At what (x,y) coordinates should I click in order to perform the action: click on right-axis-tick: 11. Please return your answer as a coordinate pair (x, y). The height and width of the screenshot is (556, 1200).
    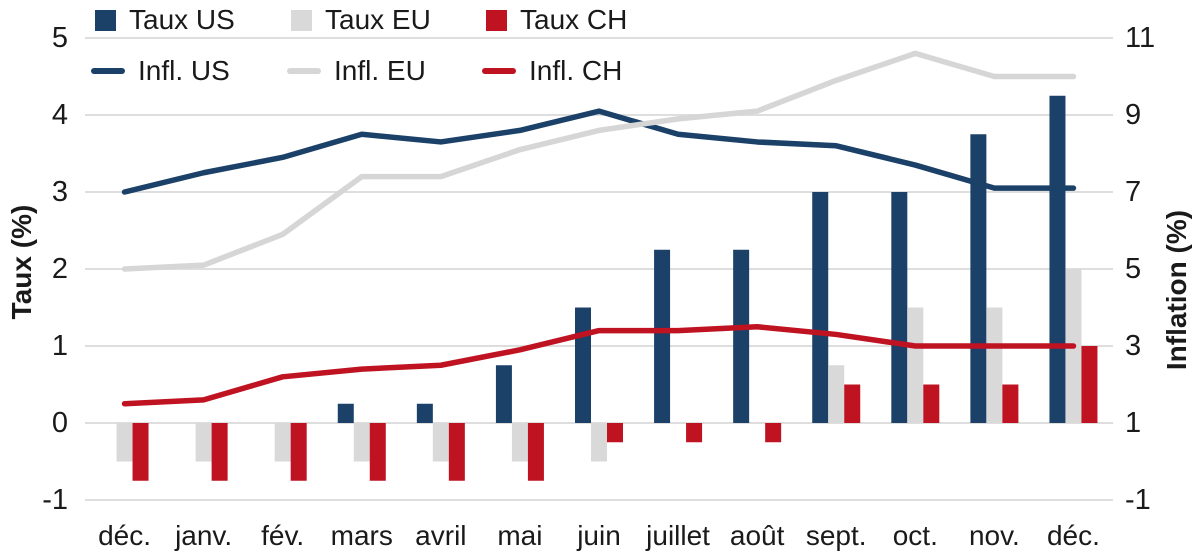
    Looking at the image, I should click on (1140, 38).